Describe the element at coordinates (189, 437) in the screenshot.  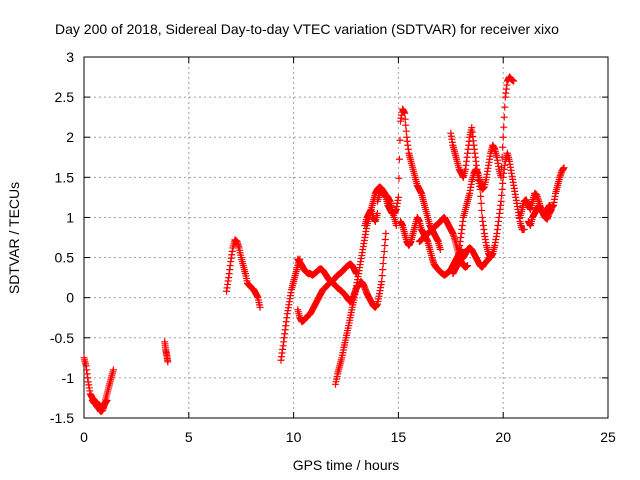
I see `x-tick-label: 5` at that location.